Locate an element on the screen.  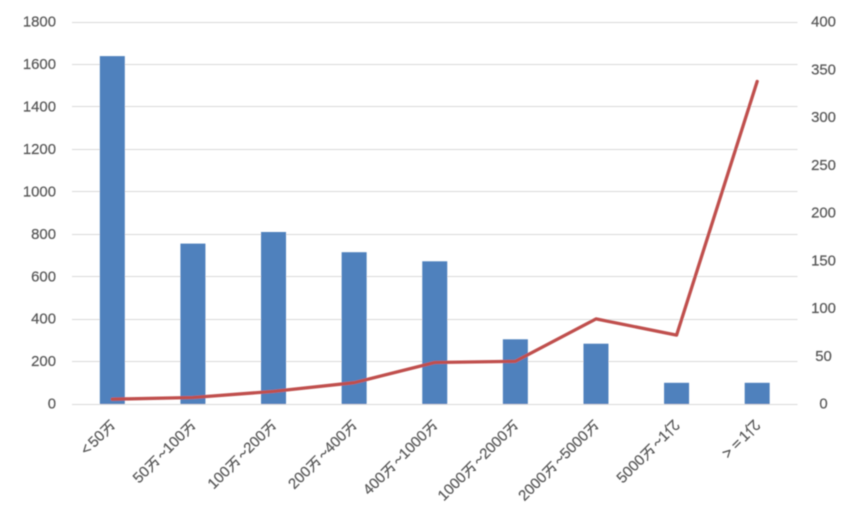
svg-text: 350 is located at coordinates (823, 70).